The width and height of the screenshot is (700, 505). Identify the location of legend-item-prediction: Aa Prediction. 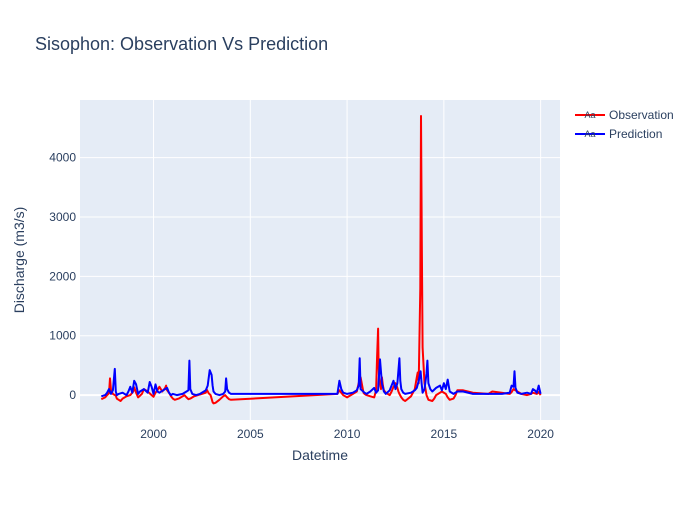
(618, 134).